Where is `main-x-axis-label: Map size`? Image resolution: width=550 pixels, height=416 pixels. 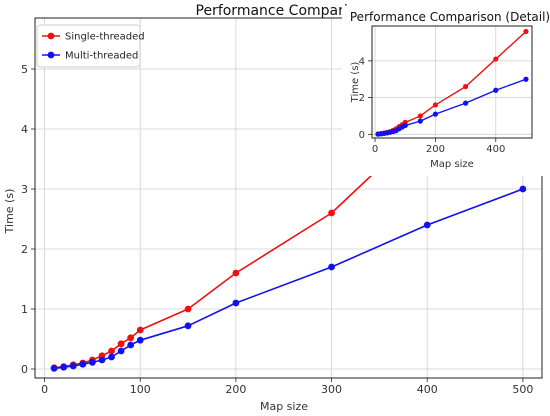
main-x-axis-label: Map size is located at coordinates (284, 406).